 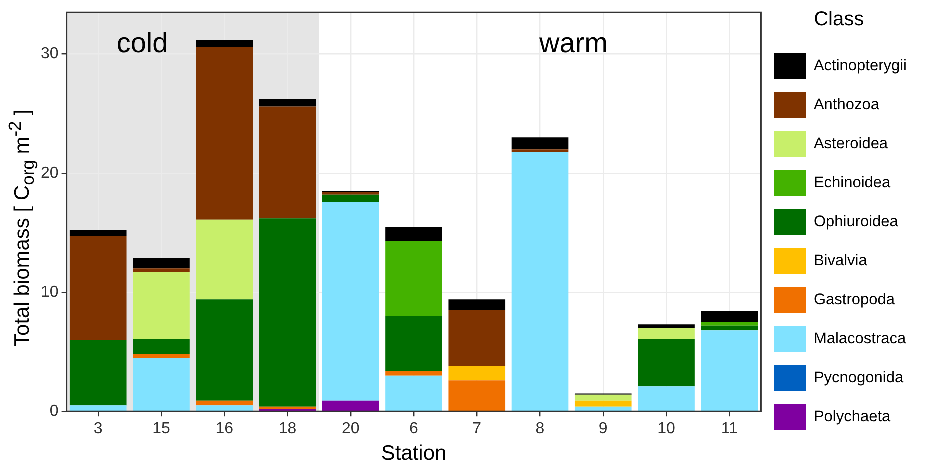 What do you see at coordinates (847, 105) in the screenshot?
I see `legend-label: Anthozoa` at bounding box center [847, 105].